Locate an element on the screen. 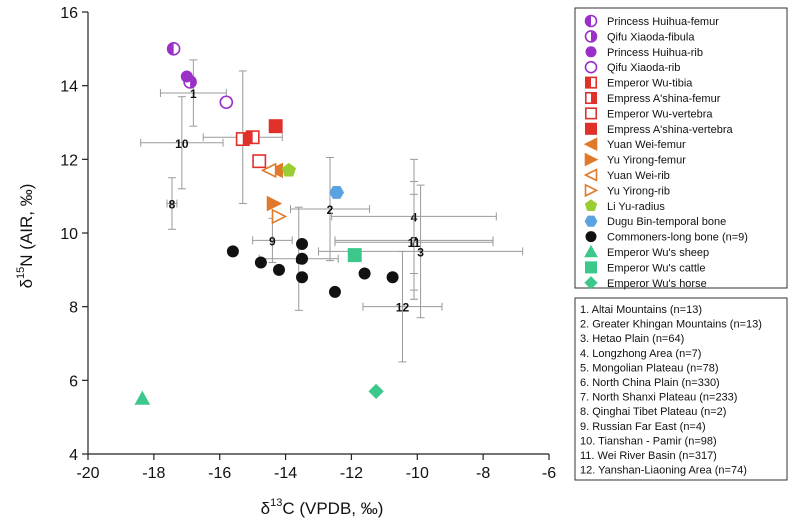 The image size is (800, 525). legend-label-9: Yu Yirong-femur is located at coordinates (646, 161).